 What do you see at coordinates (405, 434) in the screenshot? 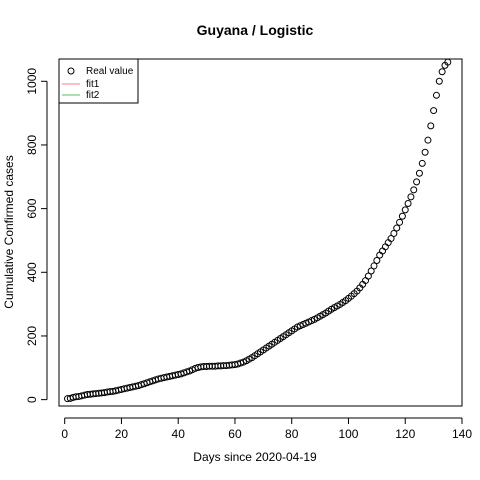
I see `x-tick-label: 120` at bounding box center [405, 434].